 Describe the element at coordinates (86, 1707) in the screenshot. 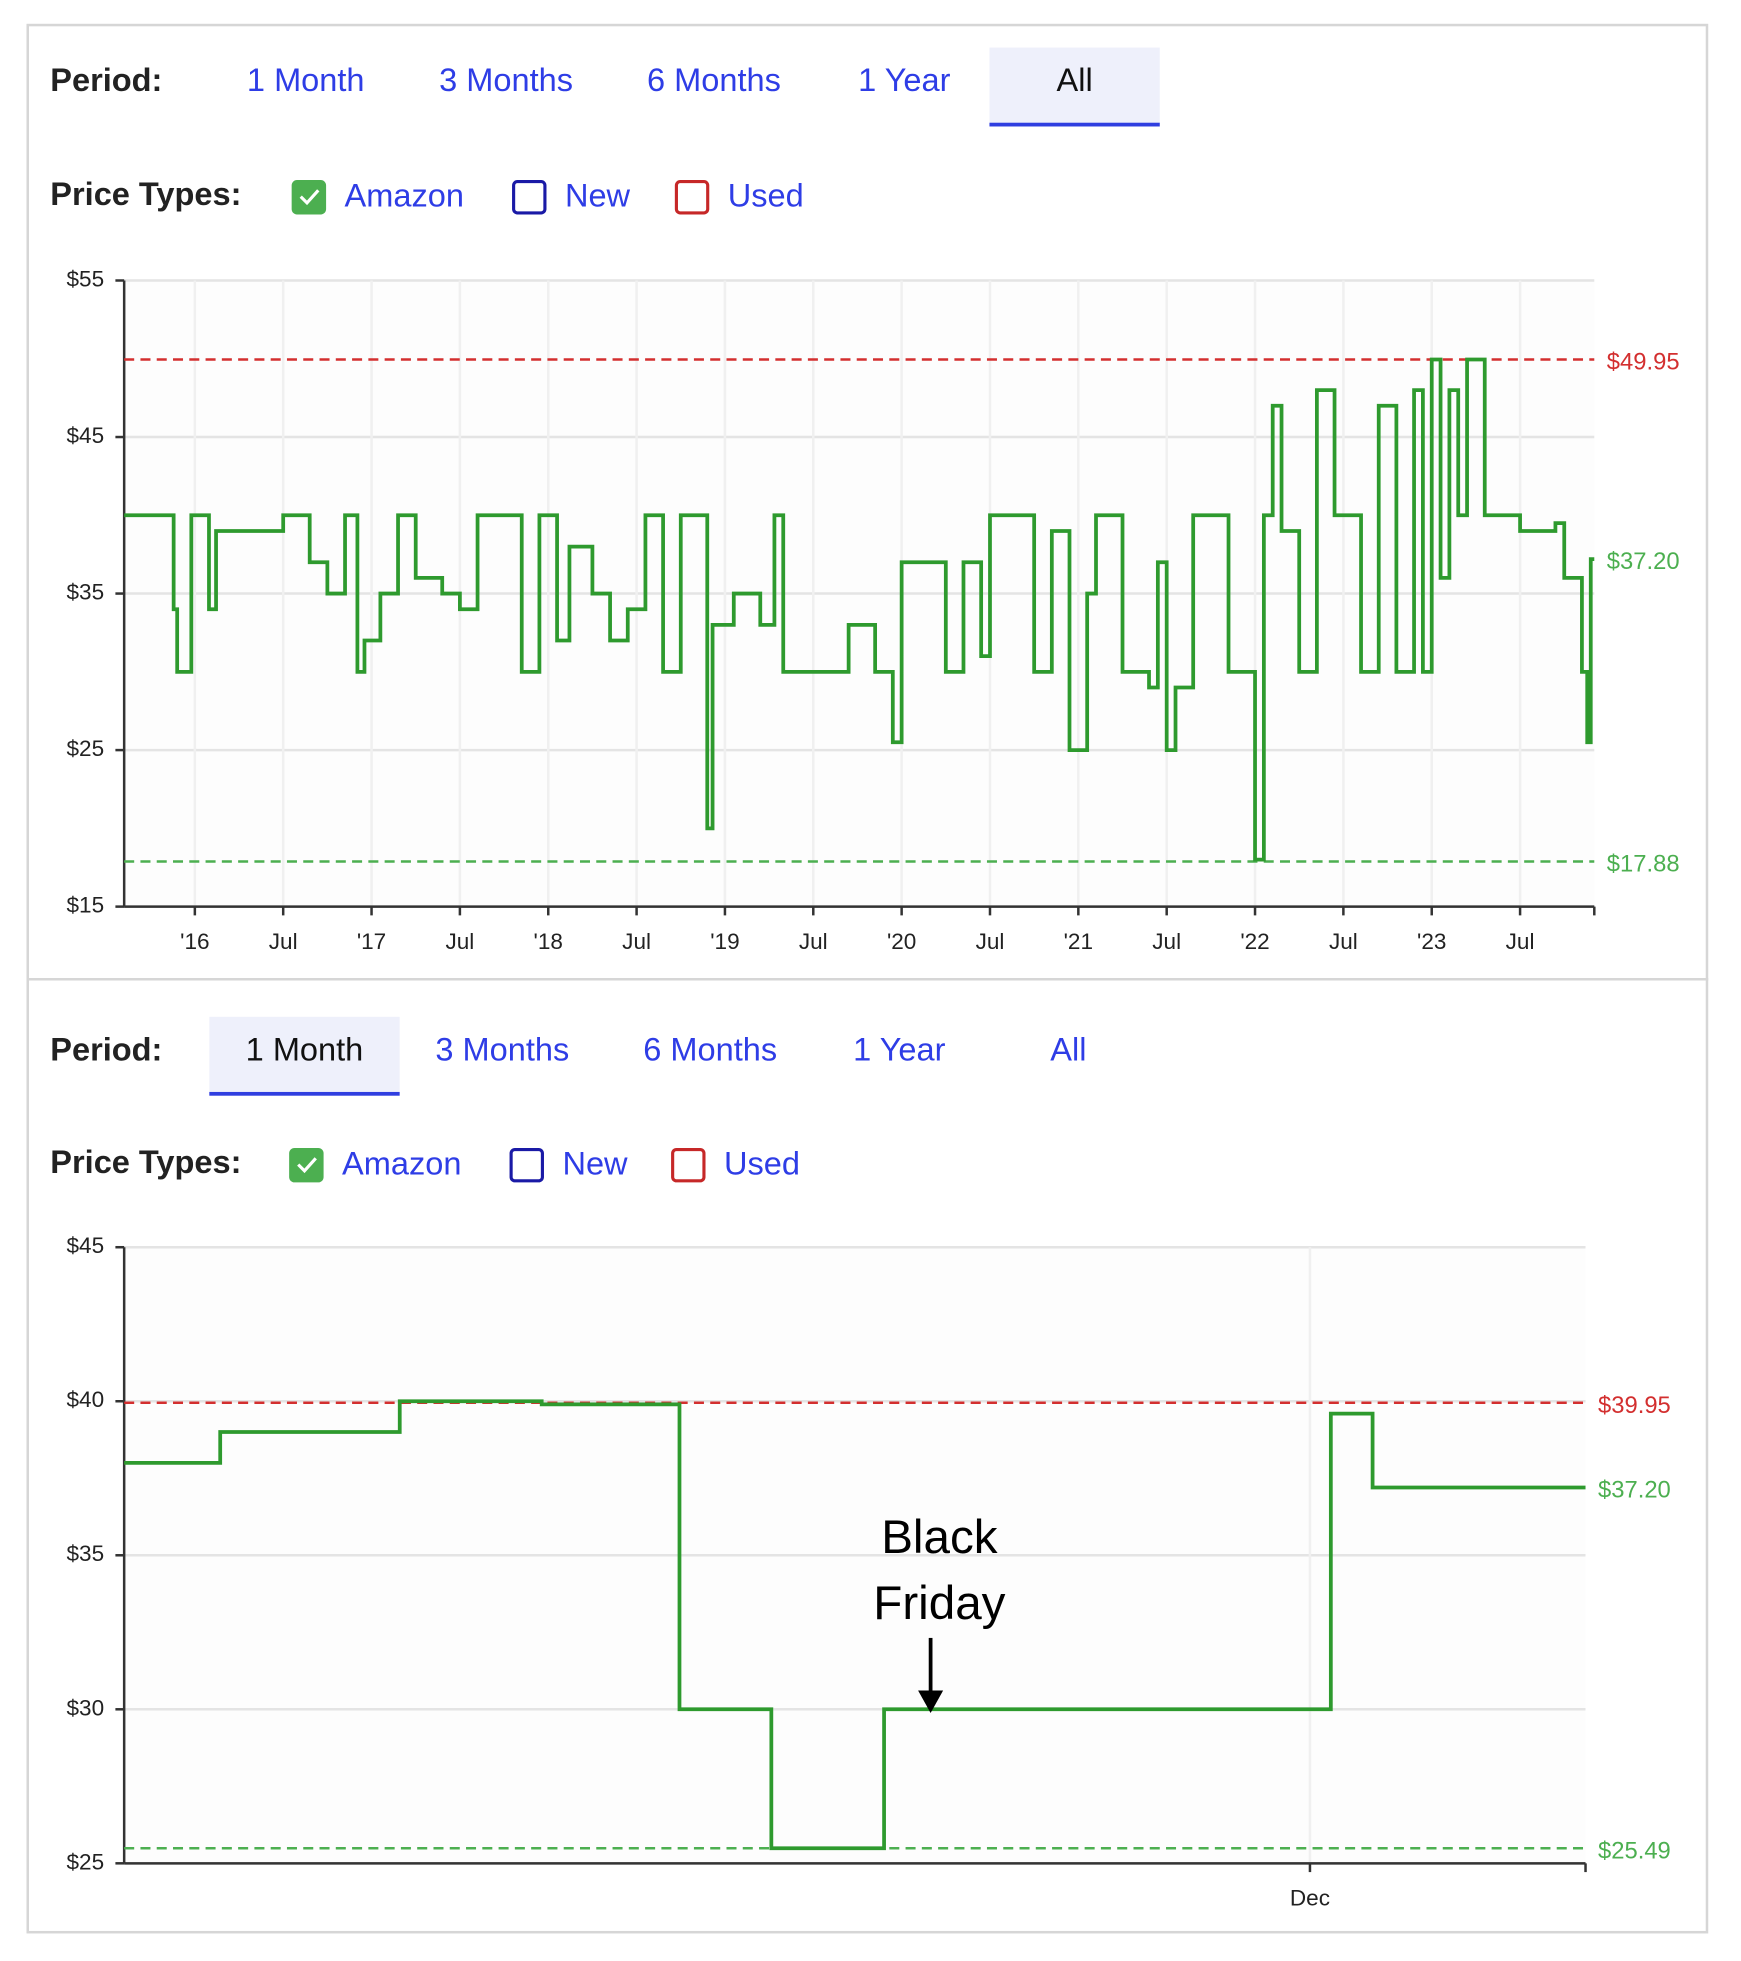

I see `y-tick-label: $30` at that location.